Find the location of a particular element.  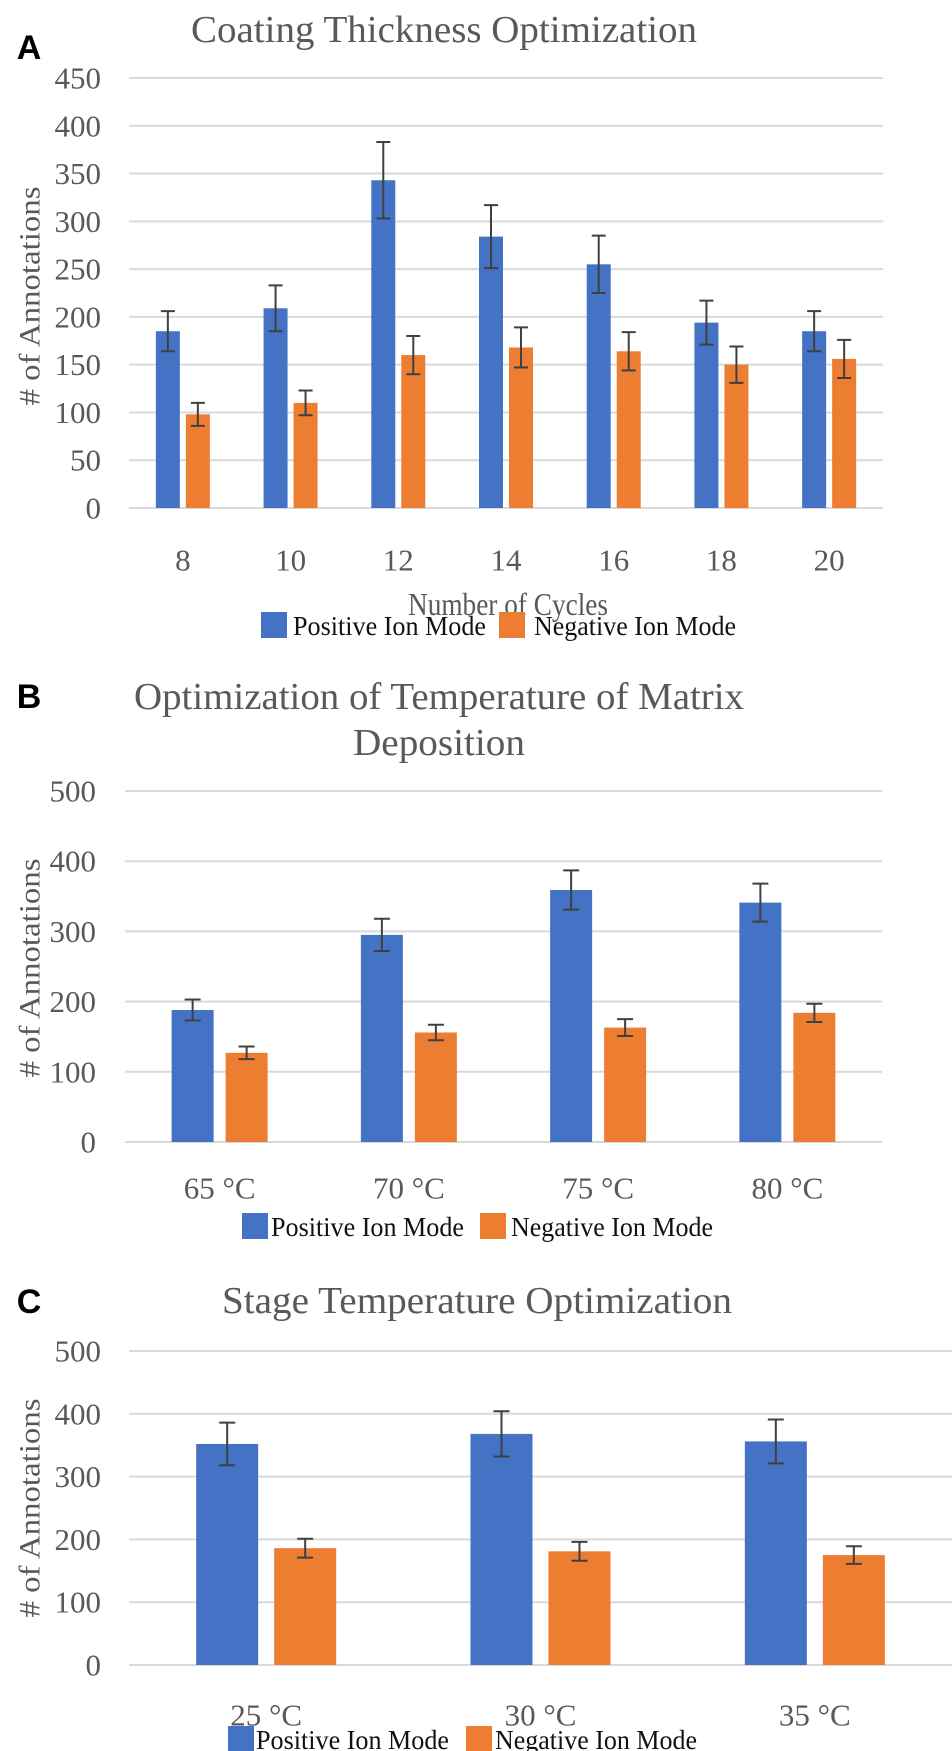

panel-label: B is located at coordinates (29, 697).